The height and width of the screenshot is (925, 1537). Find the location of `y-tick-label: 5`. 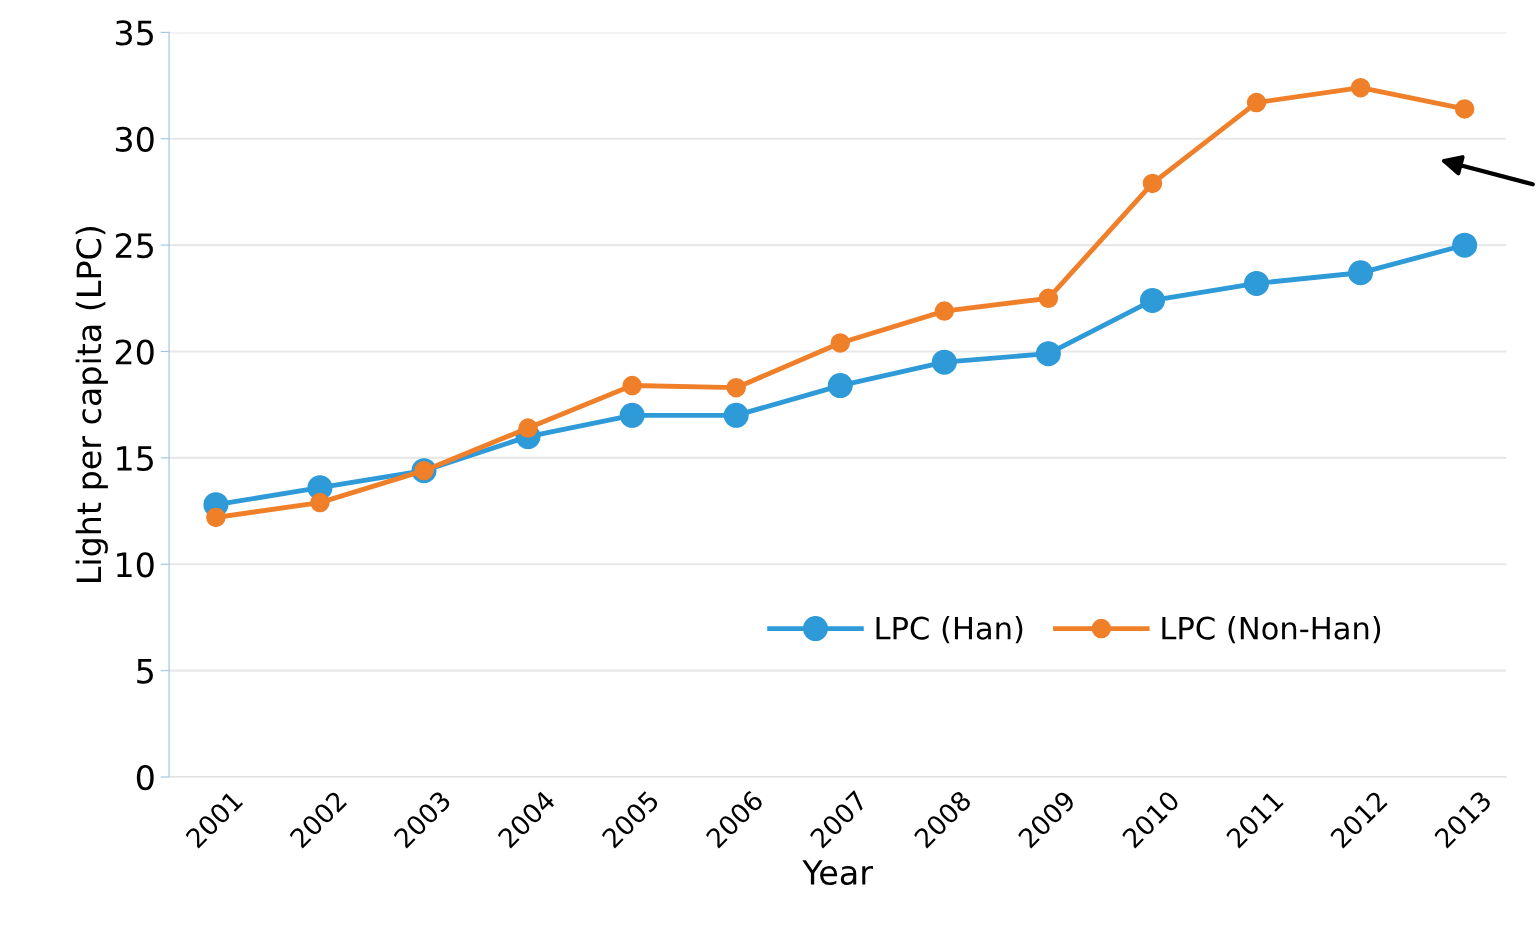

y-tick-label: 5 is located at coordinates (145, 671).